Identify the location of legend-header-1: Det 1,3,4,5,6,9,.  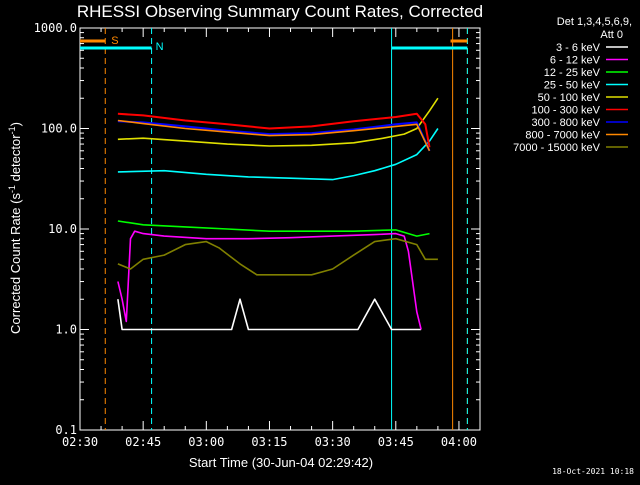
(594, 22).